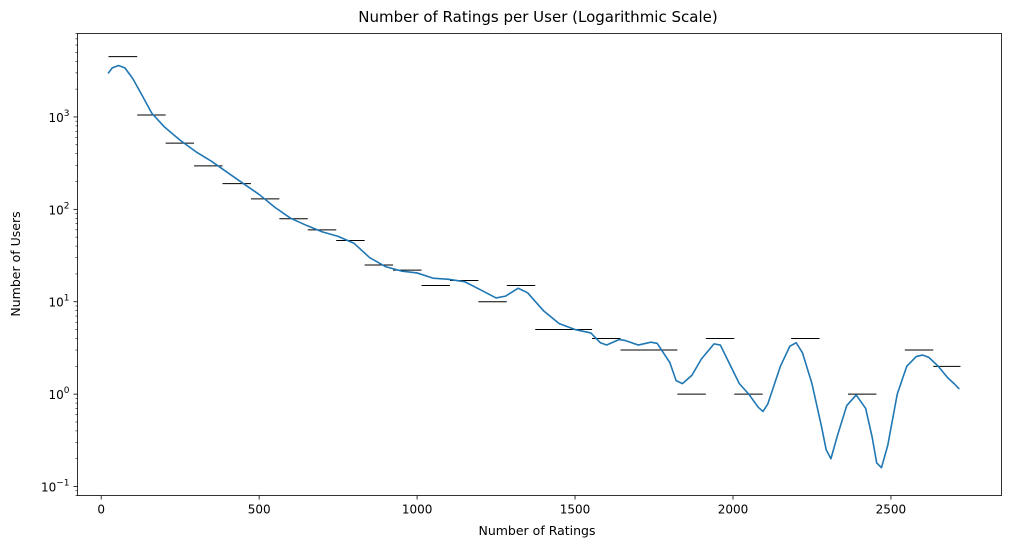 This screenshot has width=1012, height=547. Describe the element at coordinates (536, 530) in the screenshot. I see `x-axis-label: Number of Ratings` at that location.